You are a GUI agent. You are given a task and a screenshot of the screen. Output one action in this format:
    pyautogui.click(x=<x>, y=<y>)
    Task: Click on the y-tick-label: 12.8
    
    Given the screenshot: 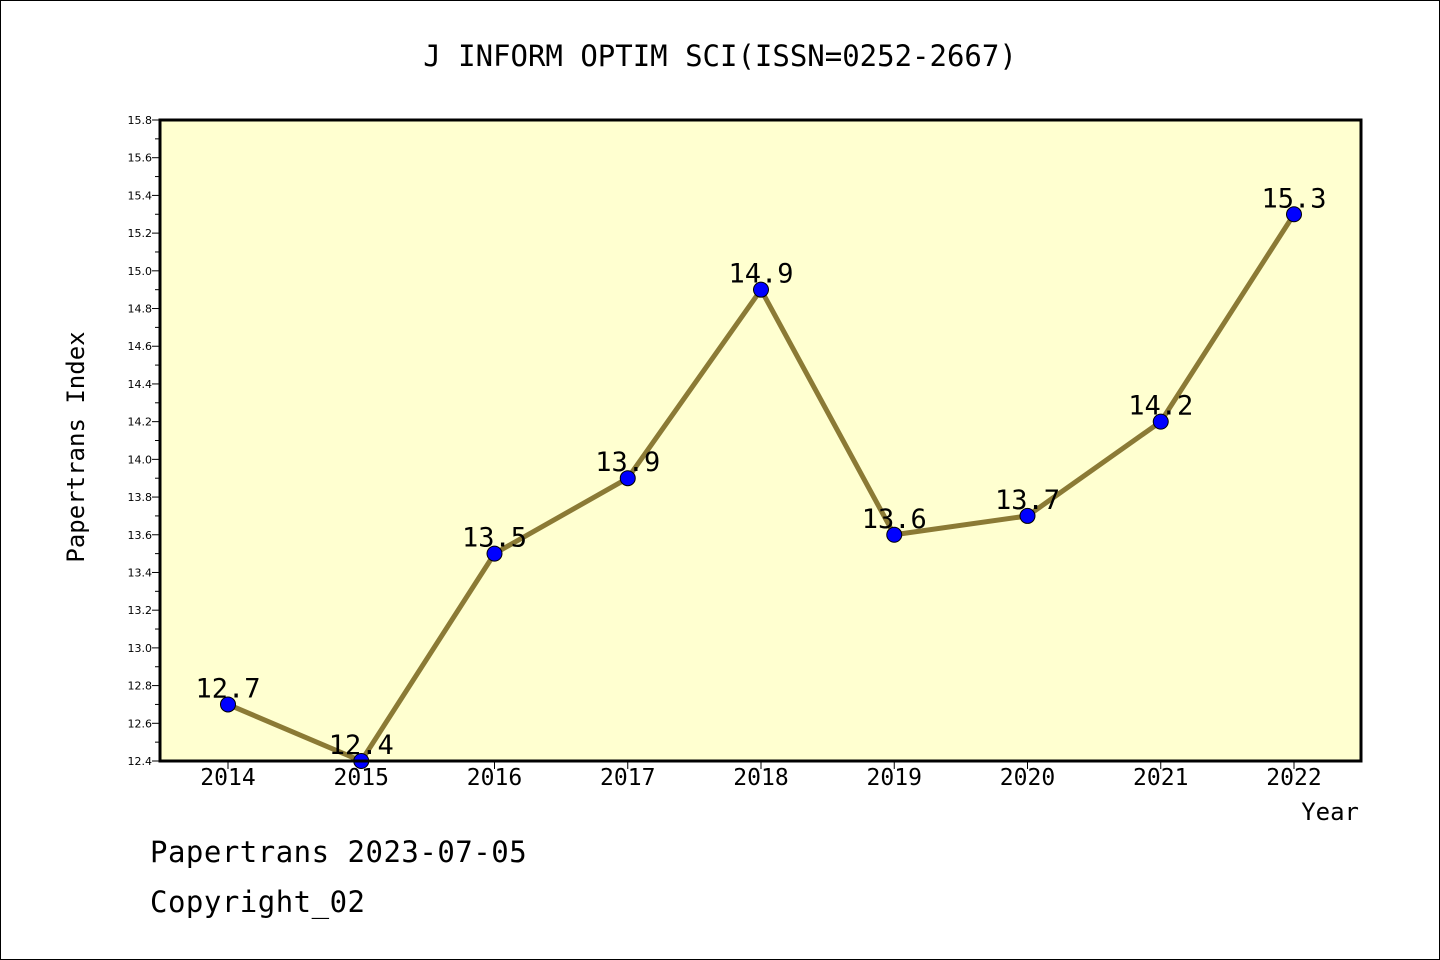 What is the action you would take?
    pyautogui.click(x=140, y=686)
    